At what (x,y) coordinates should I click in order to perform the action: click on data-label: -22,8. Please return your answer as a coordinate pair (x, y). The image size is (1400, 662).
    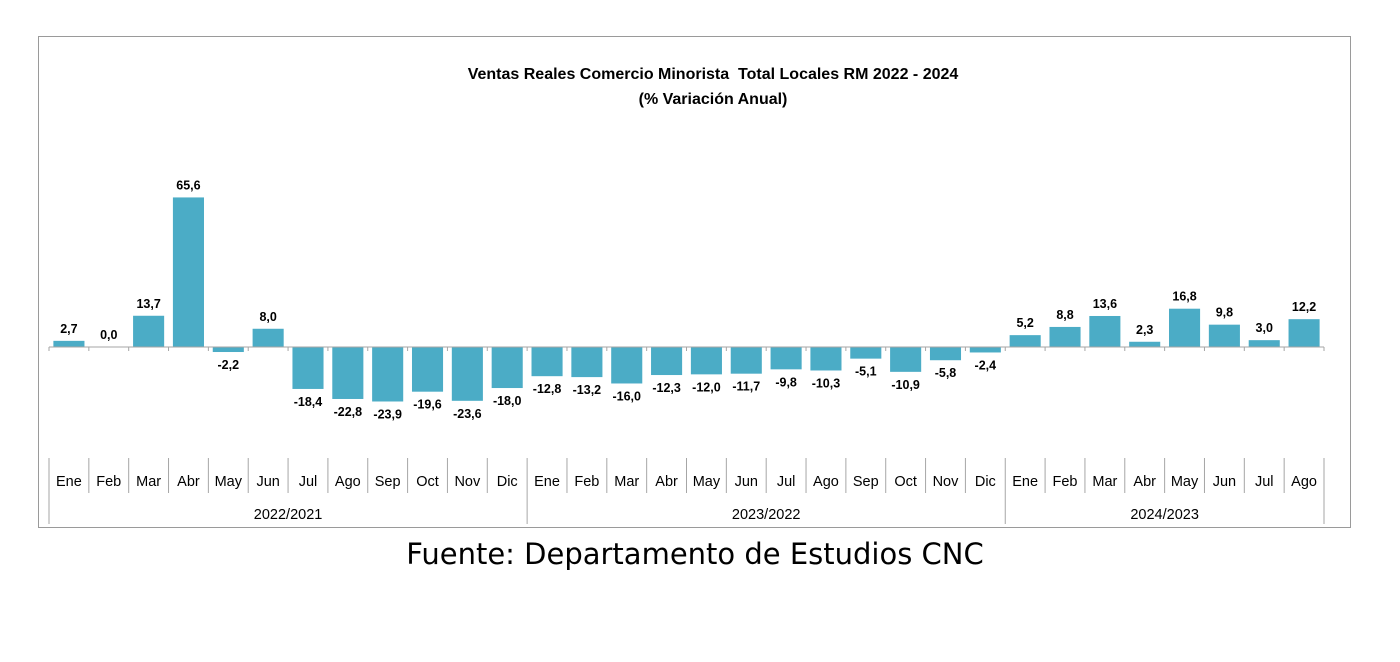
    Looking at the image, I should click on (348, 412).